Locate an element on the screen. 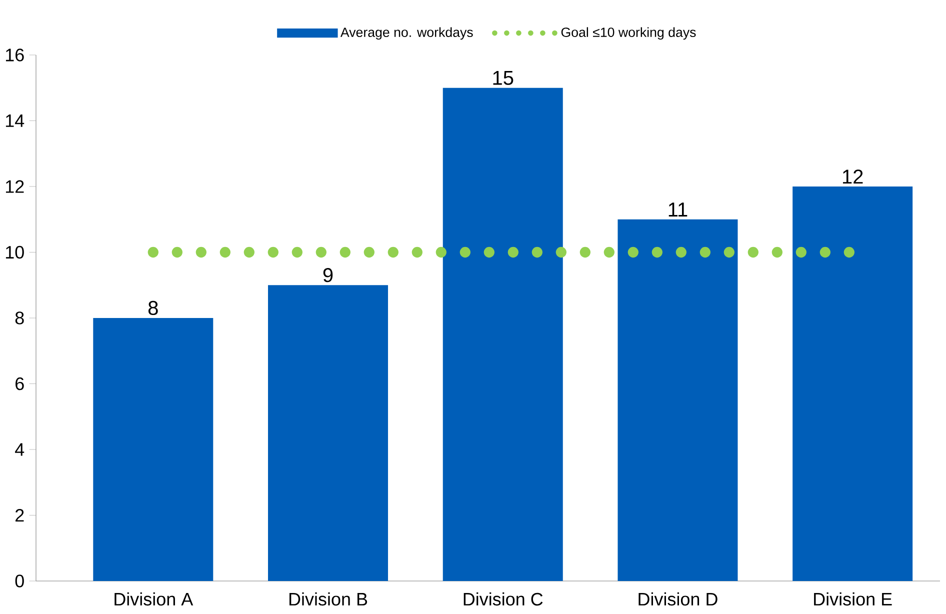 Image resolution: width=946 pixels, height=614 pixels. legend-label: Average no. workdays is located at coordinates (406, 33).